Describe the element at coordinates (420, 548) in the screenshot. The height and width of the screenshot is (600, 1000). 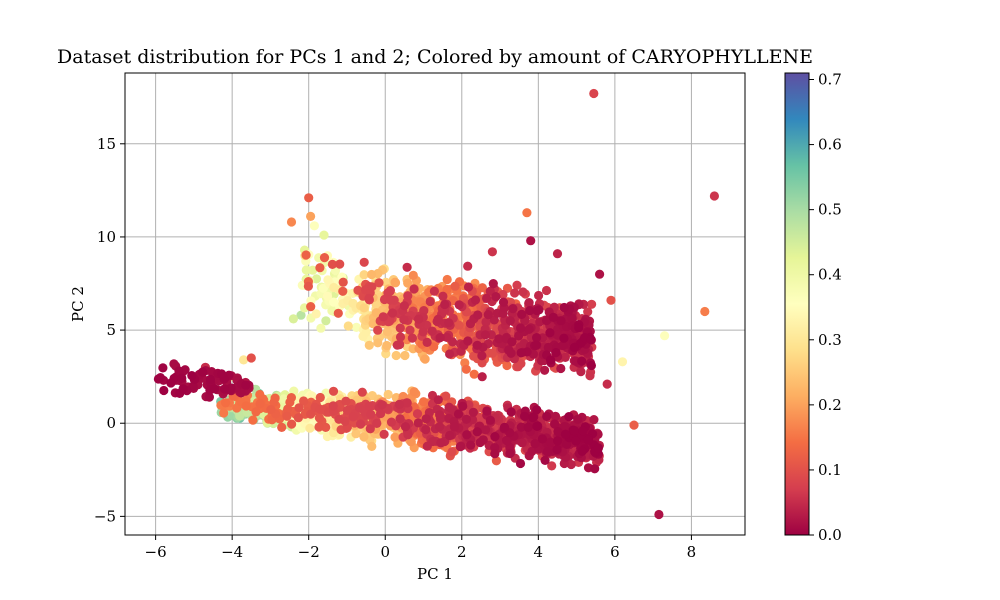
I see `x-axis-ticks: −6 −4 −2 0 2 4 6 8` at that location.